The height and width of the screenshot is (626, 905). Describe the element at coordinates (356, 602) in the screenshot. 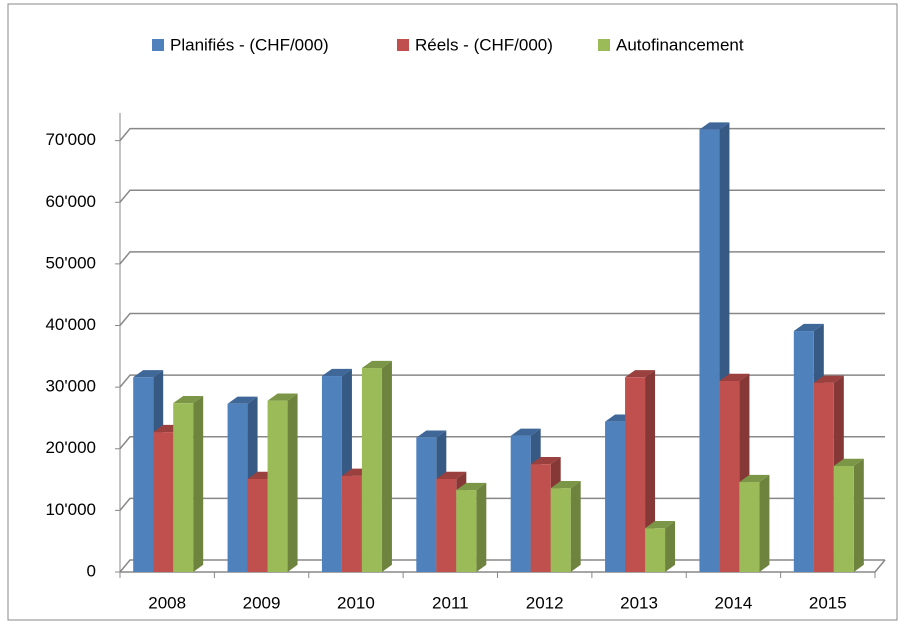

I see `x-tick-label: 2010` at that location.